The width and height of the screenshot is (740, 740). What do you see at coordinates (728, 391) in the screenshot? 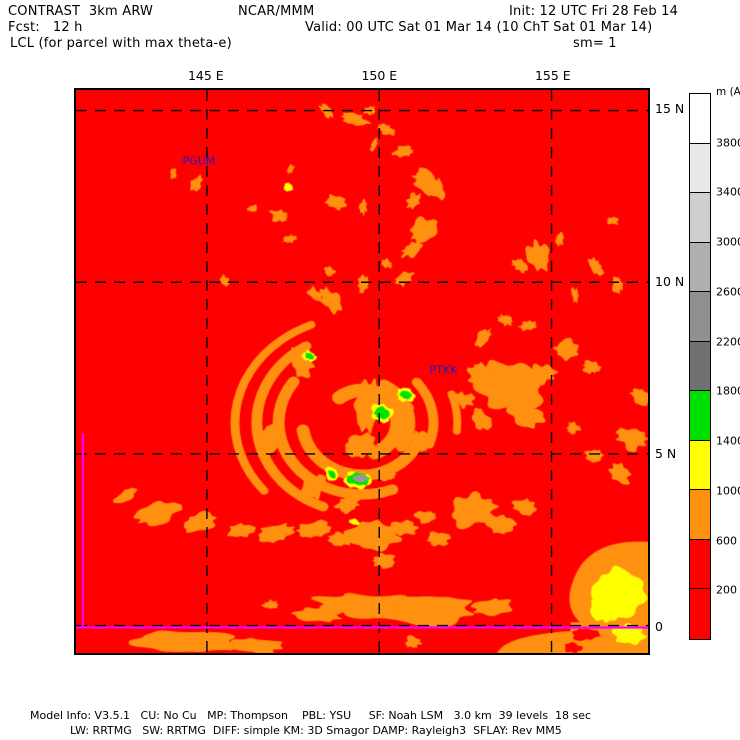
I see `colorbar-tick-label: 1800` at bounding box center [728, 391].